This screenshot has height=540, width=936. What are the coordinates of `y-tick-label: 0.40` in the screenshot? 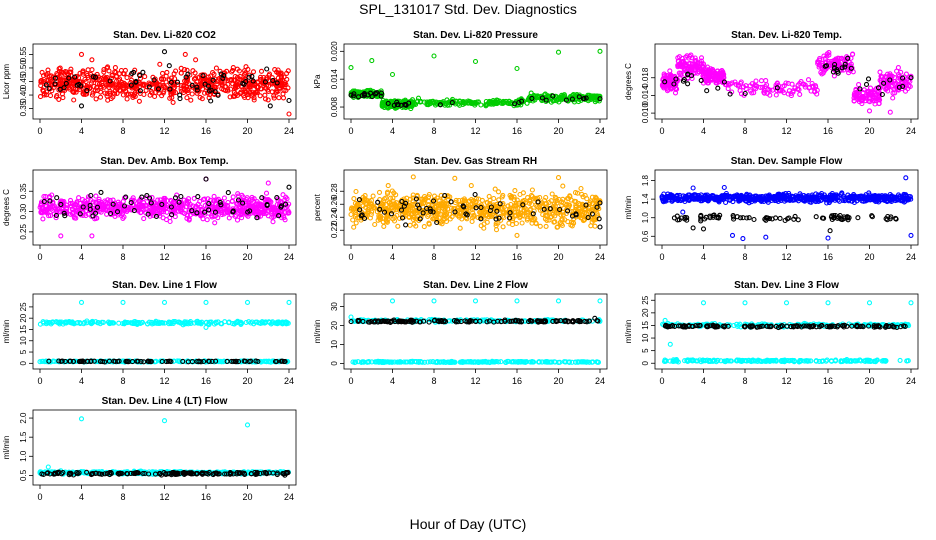 It's located at (23, 95).